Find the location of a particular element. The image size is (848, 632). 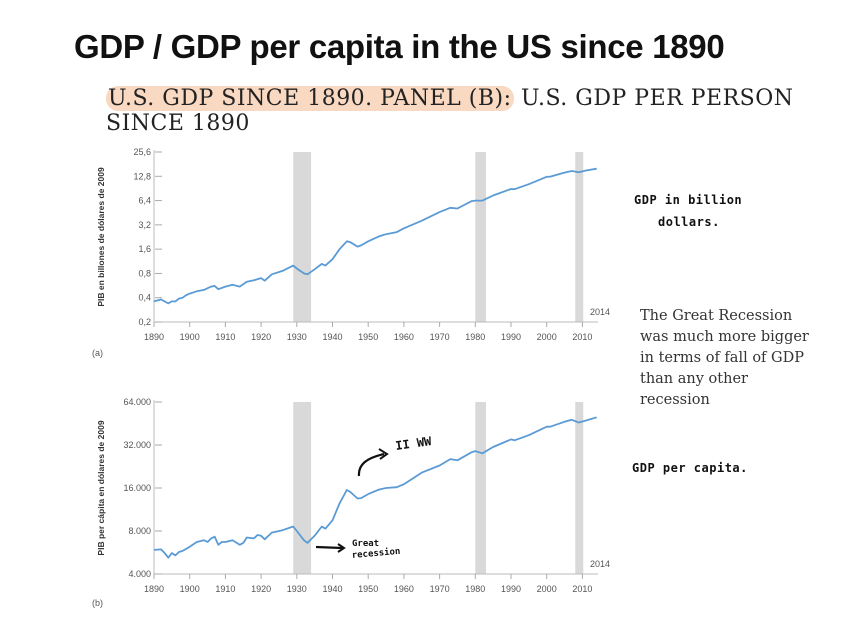

y-tick-label: 6,4 is located at coordinates (144, 201).